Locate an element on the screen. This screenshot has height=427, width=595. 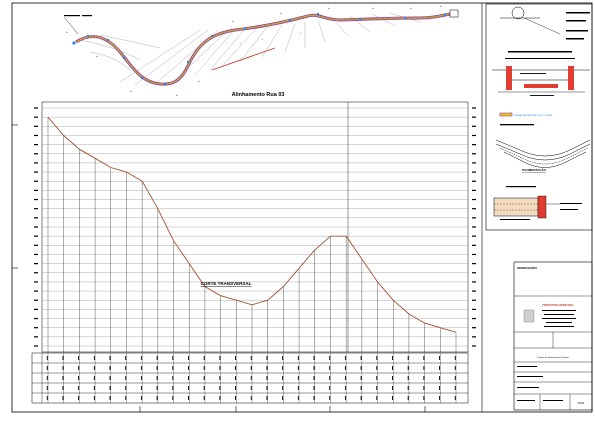
block-detail is located at coordinates (537, 203).